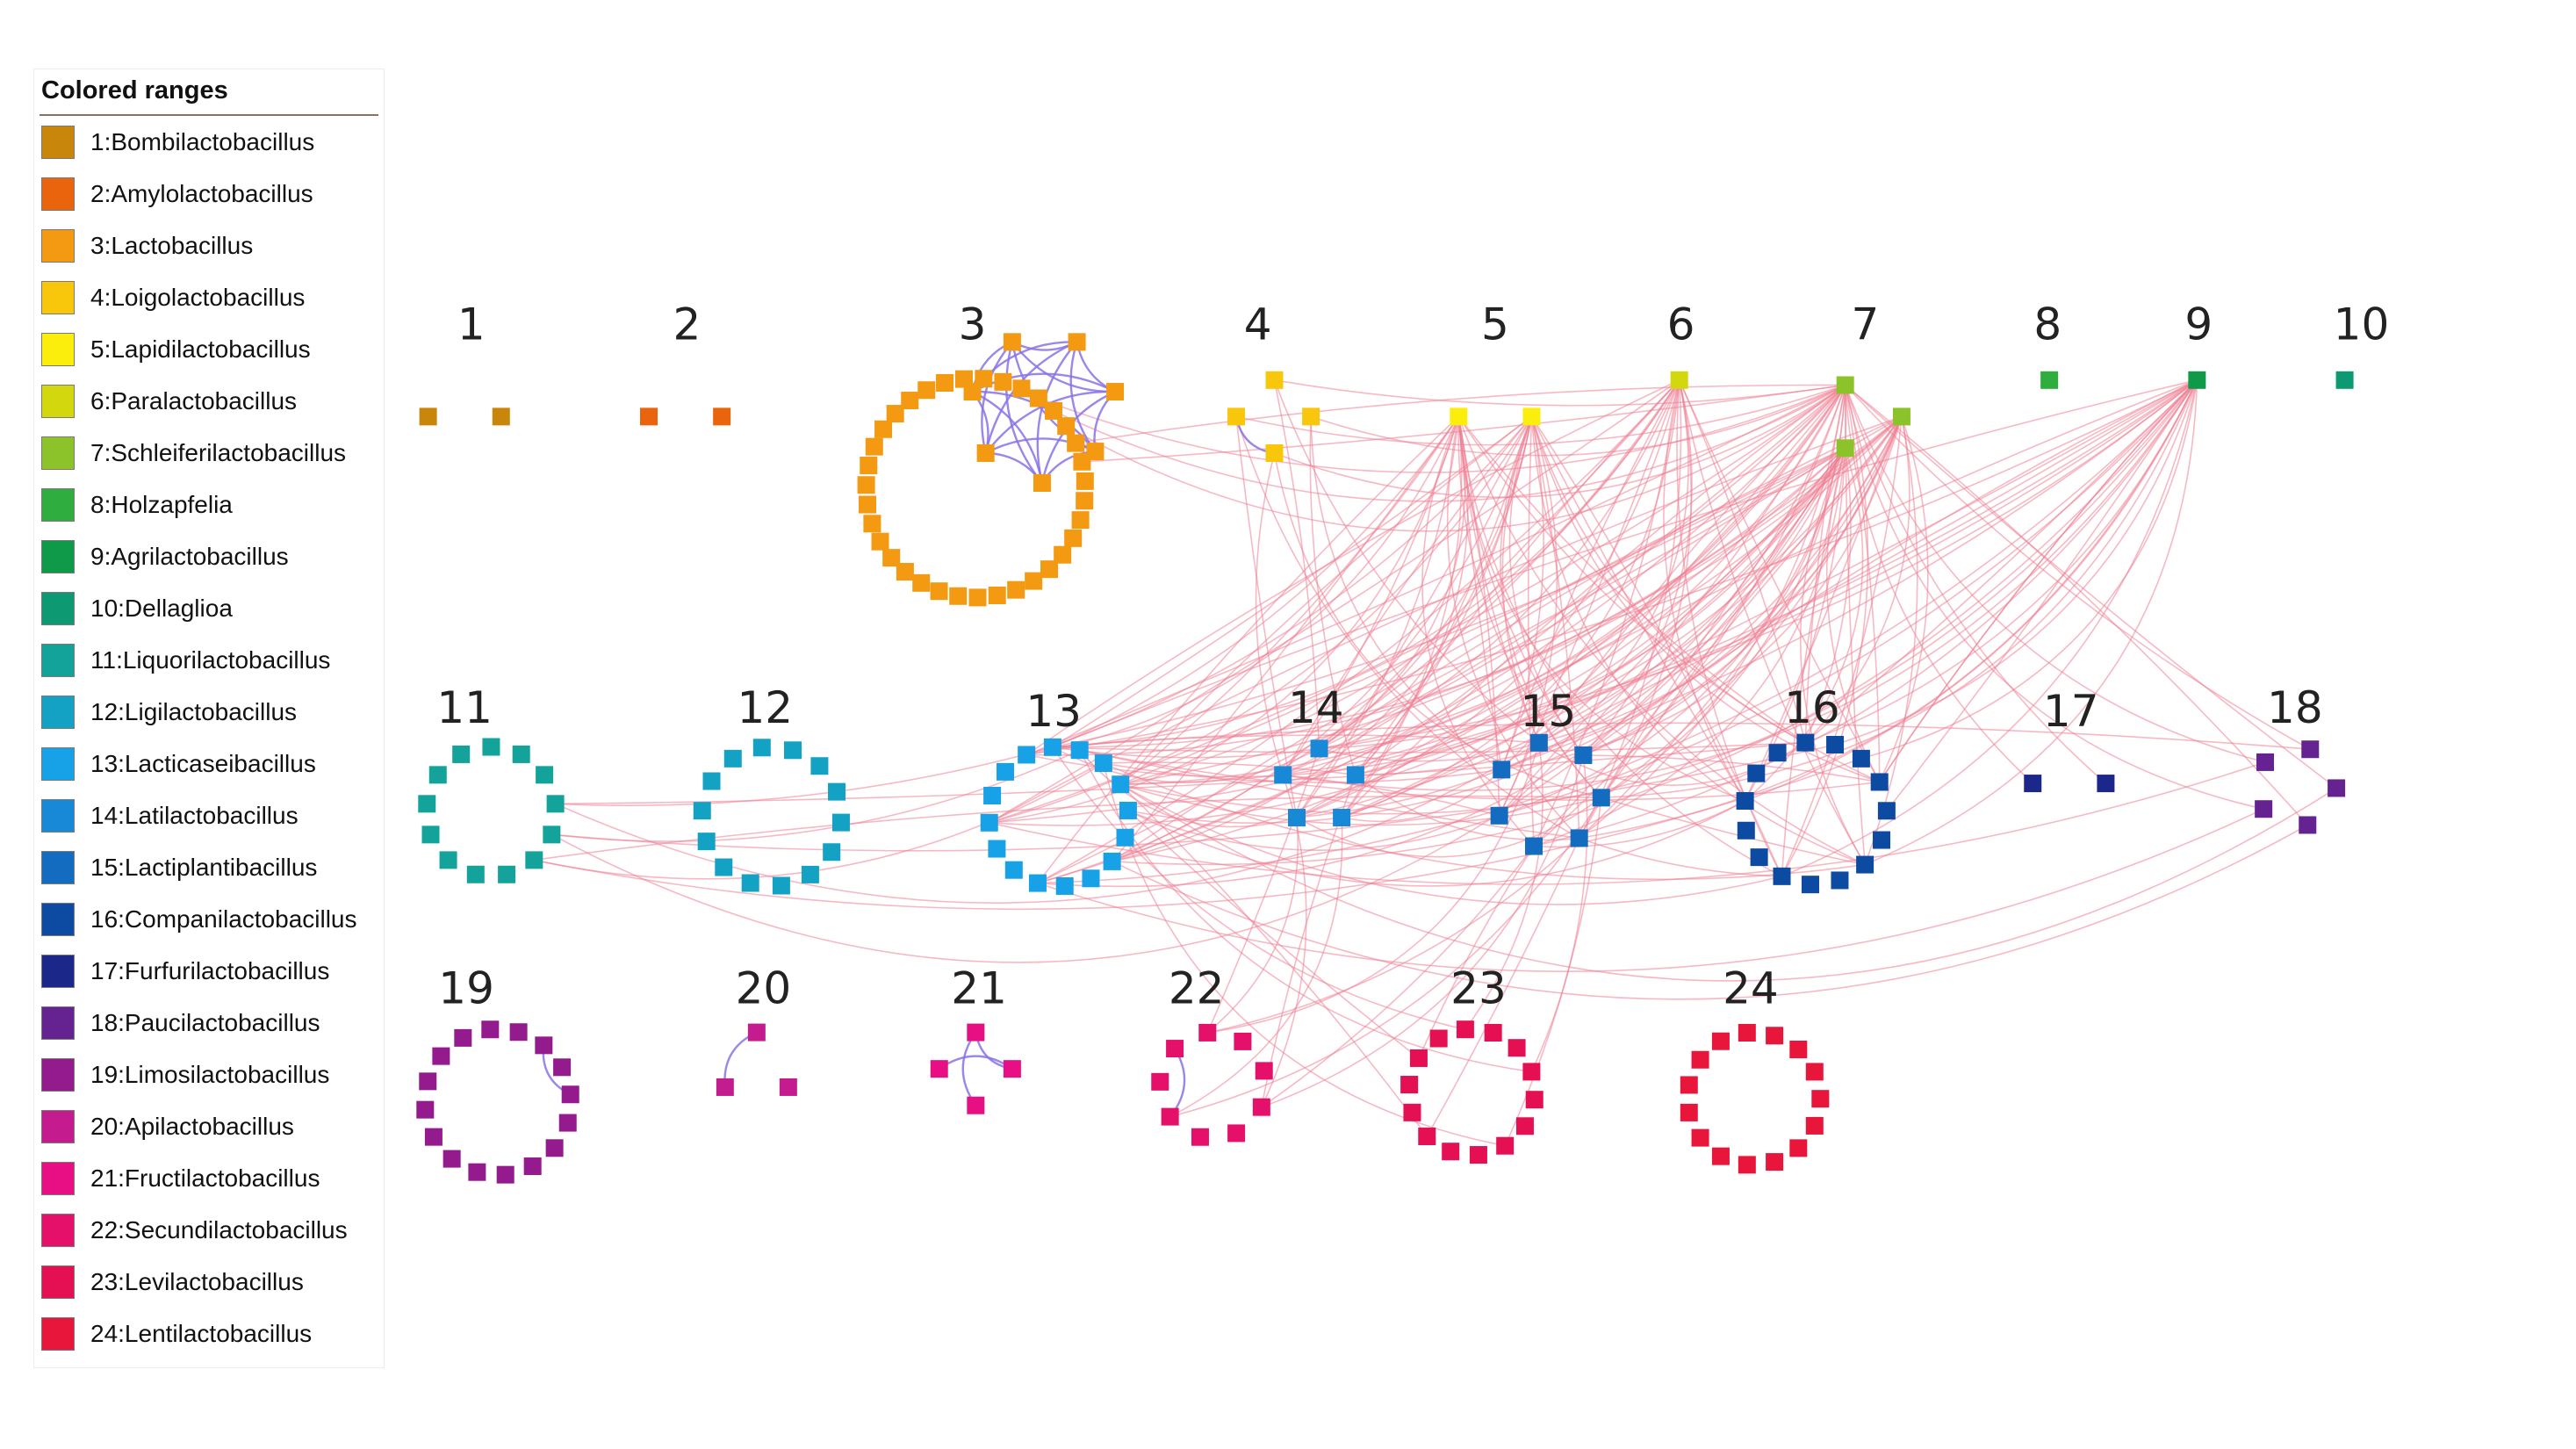 This screenshot has height=1449, width=2576. I want to click on legend-item: 10:Dellaglioa, so click(212, 610).